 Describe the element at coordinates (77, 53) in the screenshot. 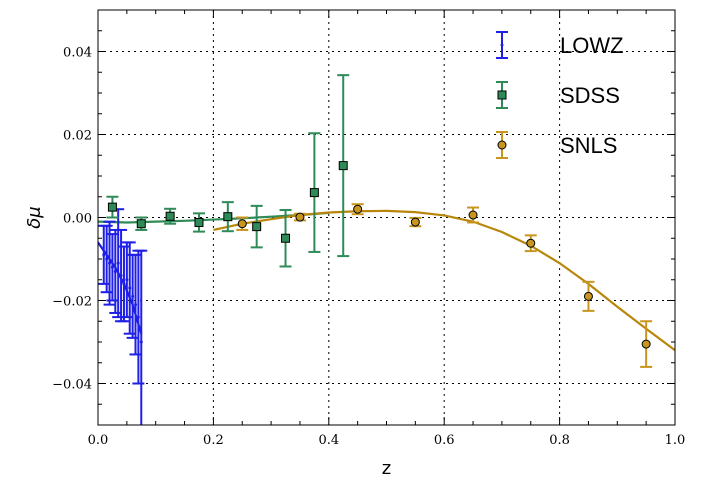

I see `y-tick-label: 0.04` at that location.